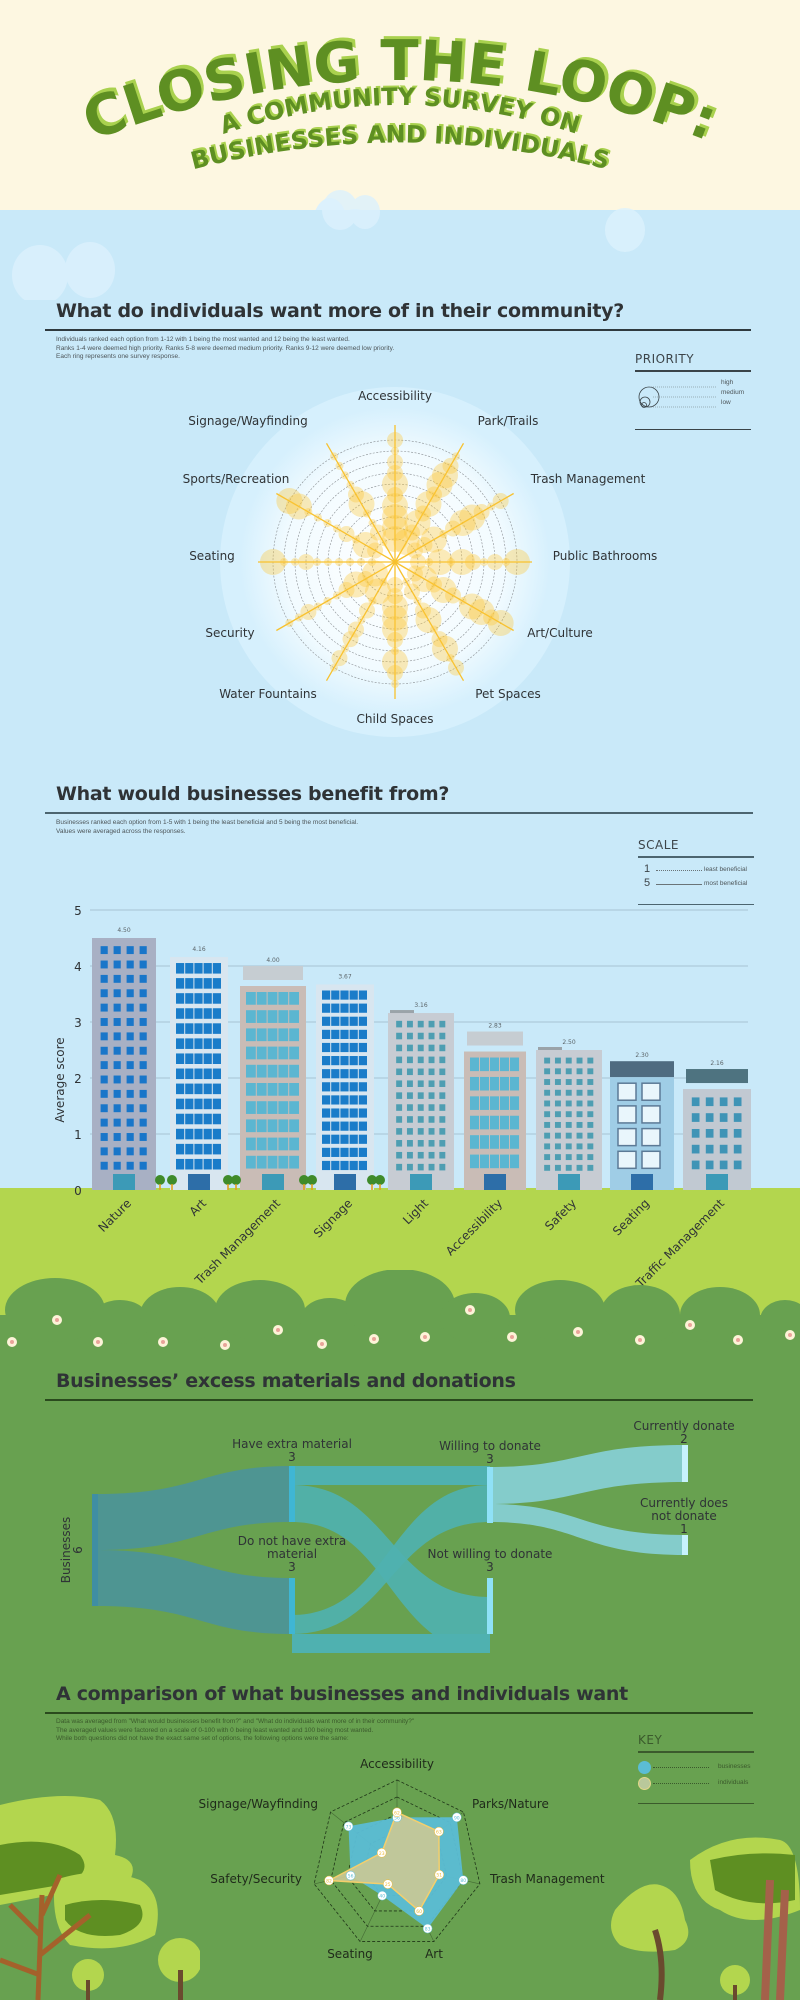 The width and height of the screenshot is (800, 2000). What do you see at coordinates (247, 421) in the screenshot?
I see `radial-label: Signage/Wayfinding` at bounding box center [247, 421].